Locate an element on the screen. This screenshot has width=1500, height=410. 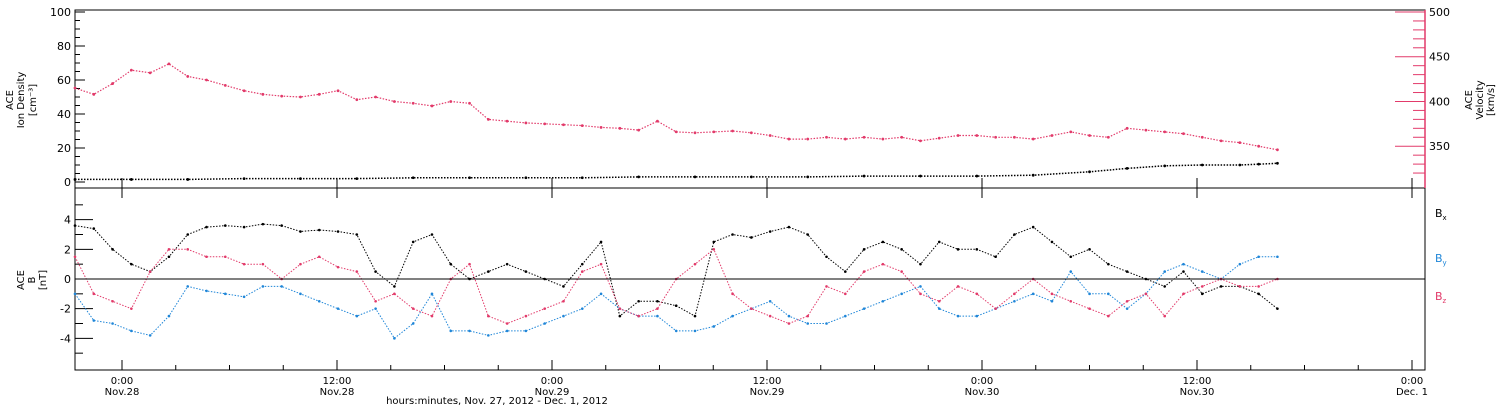
x-tick-label-time: 0:00 is located at coordinates (1412, 381).